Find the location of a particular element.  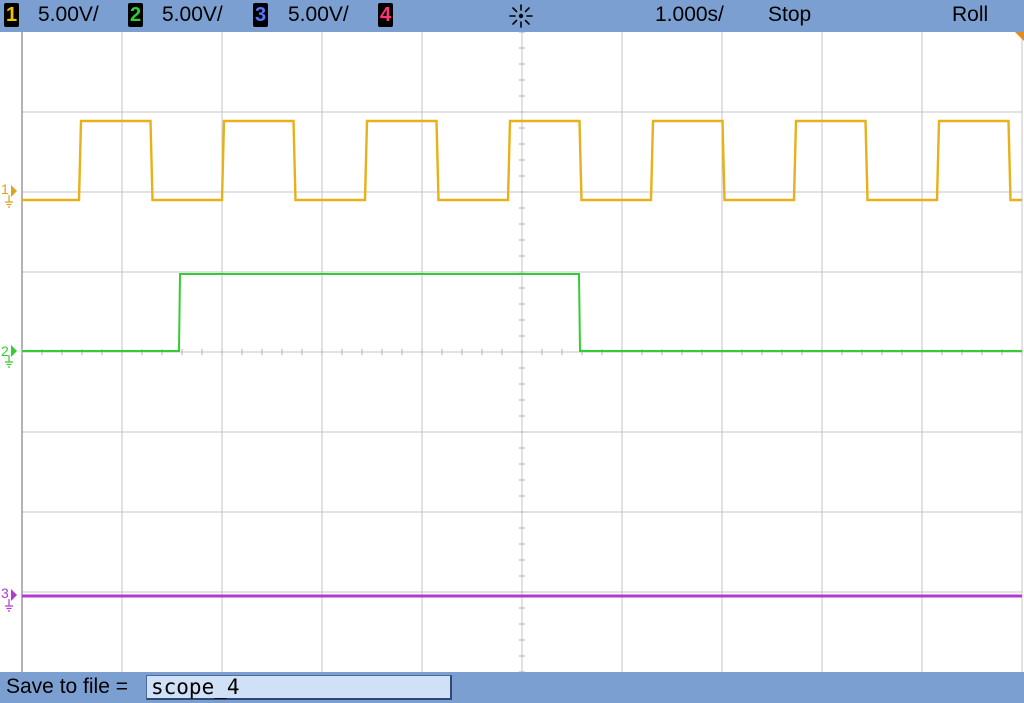

corner-indicator is located at coordinates (1019, 36).